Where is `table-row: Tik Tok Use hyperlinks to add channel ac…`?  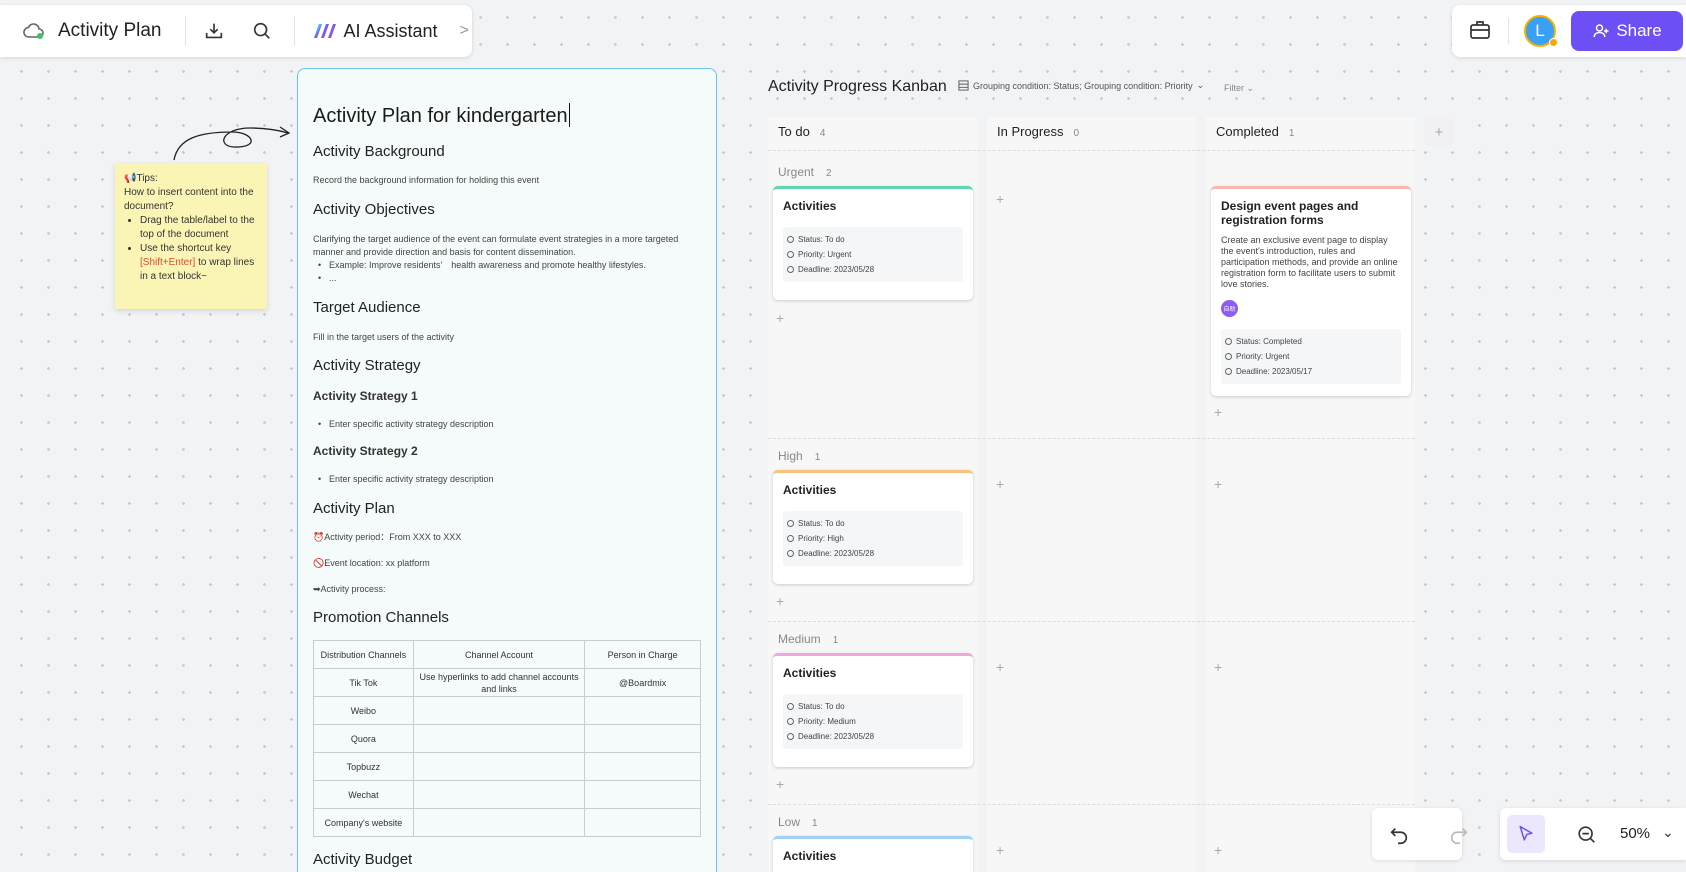
table-row: Tik Tok Use hyperlinks to add channel ac… is located at coordinates (507, 682).